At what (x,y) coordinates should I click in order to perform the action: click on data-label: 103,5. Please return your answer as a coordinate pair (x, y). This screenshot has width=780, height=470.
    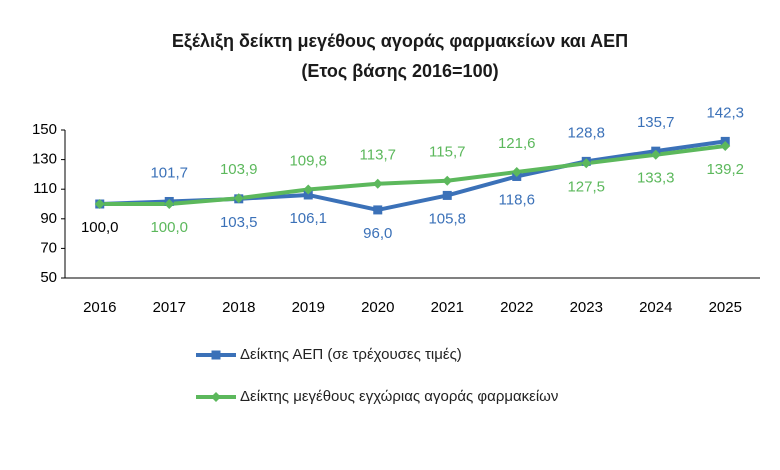
    Looking at the image, I should click on (239, 222).